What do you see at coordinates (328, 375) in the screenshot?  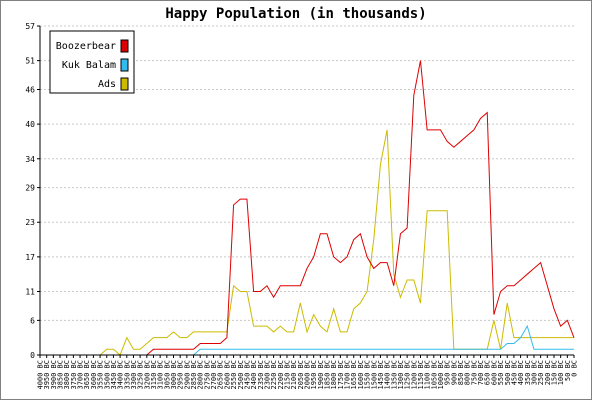 I see `x-tick-label: 1850 BC` at bounding box center [328, 375].